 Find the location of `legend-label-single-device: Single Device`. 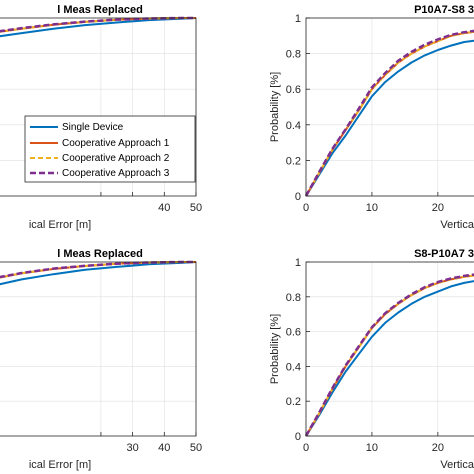

legend-label-single-device: Single Device is located at coordinates (93, 127).